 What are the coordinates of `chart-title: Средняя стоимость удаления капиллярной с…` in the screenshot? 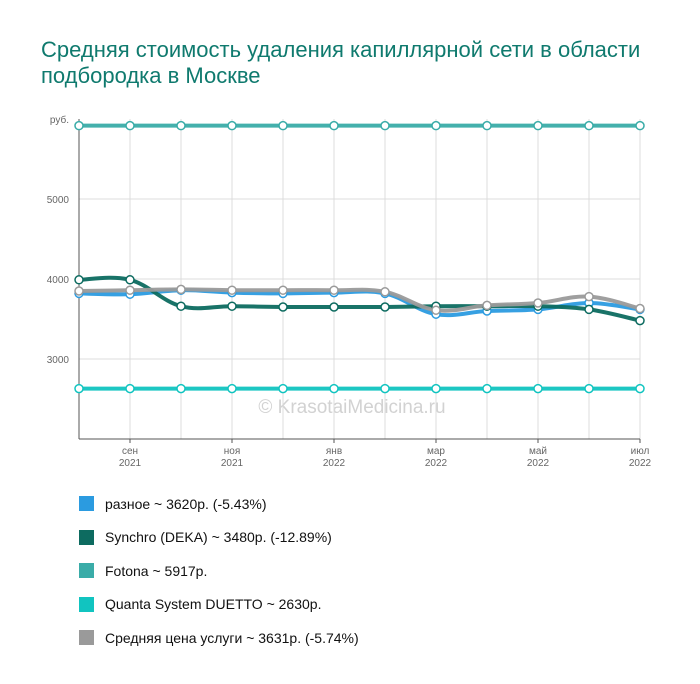 It's located at (341, 62).